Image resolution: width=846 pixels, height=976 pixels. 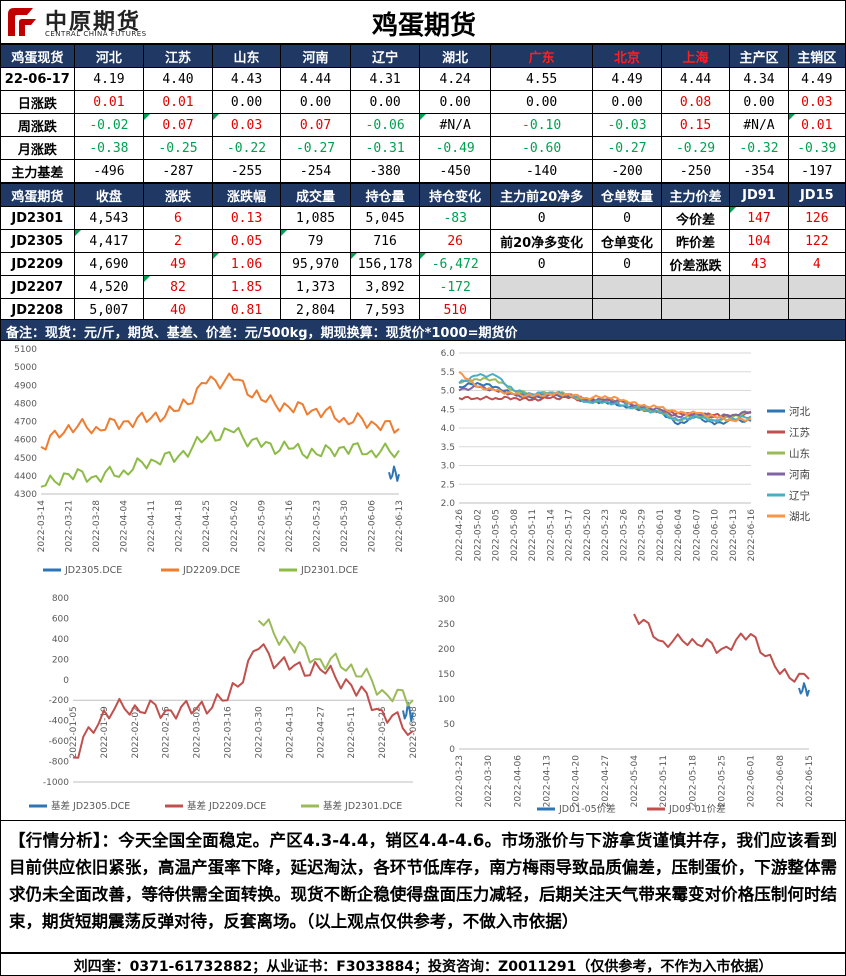 I want to click on x-tick-label: 2022-05-29, so click(x=643, y=535).